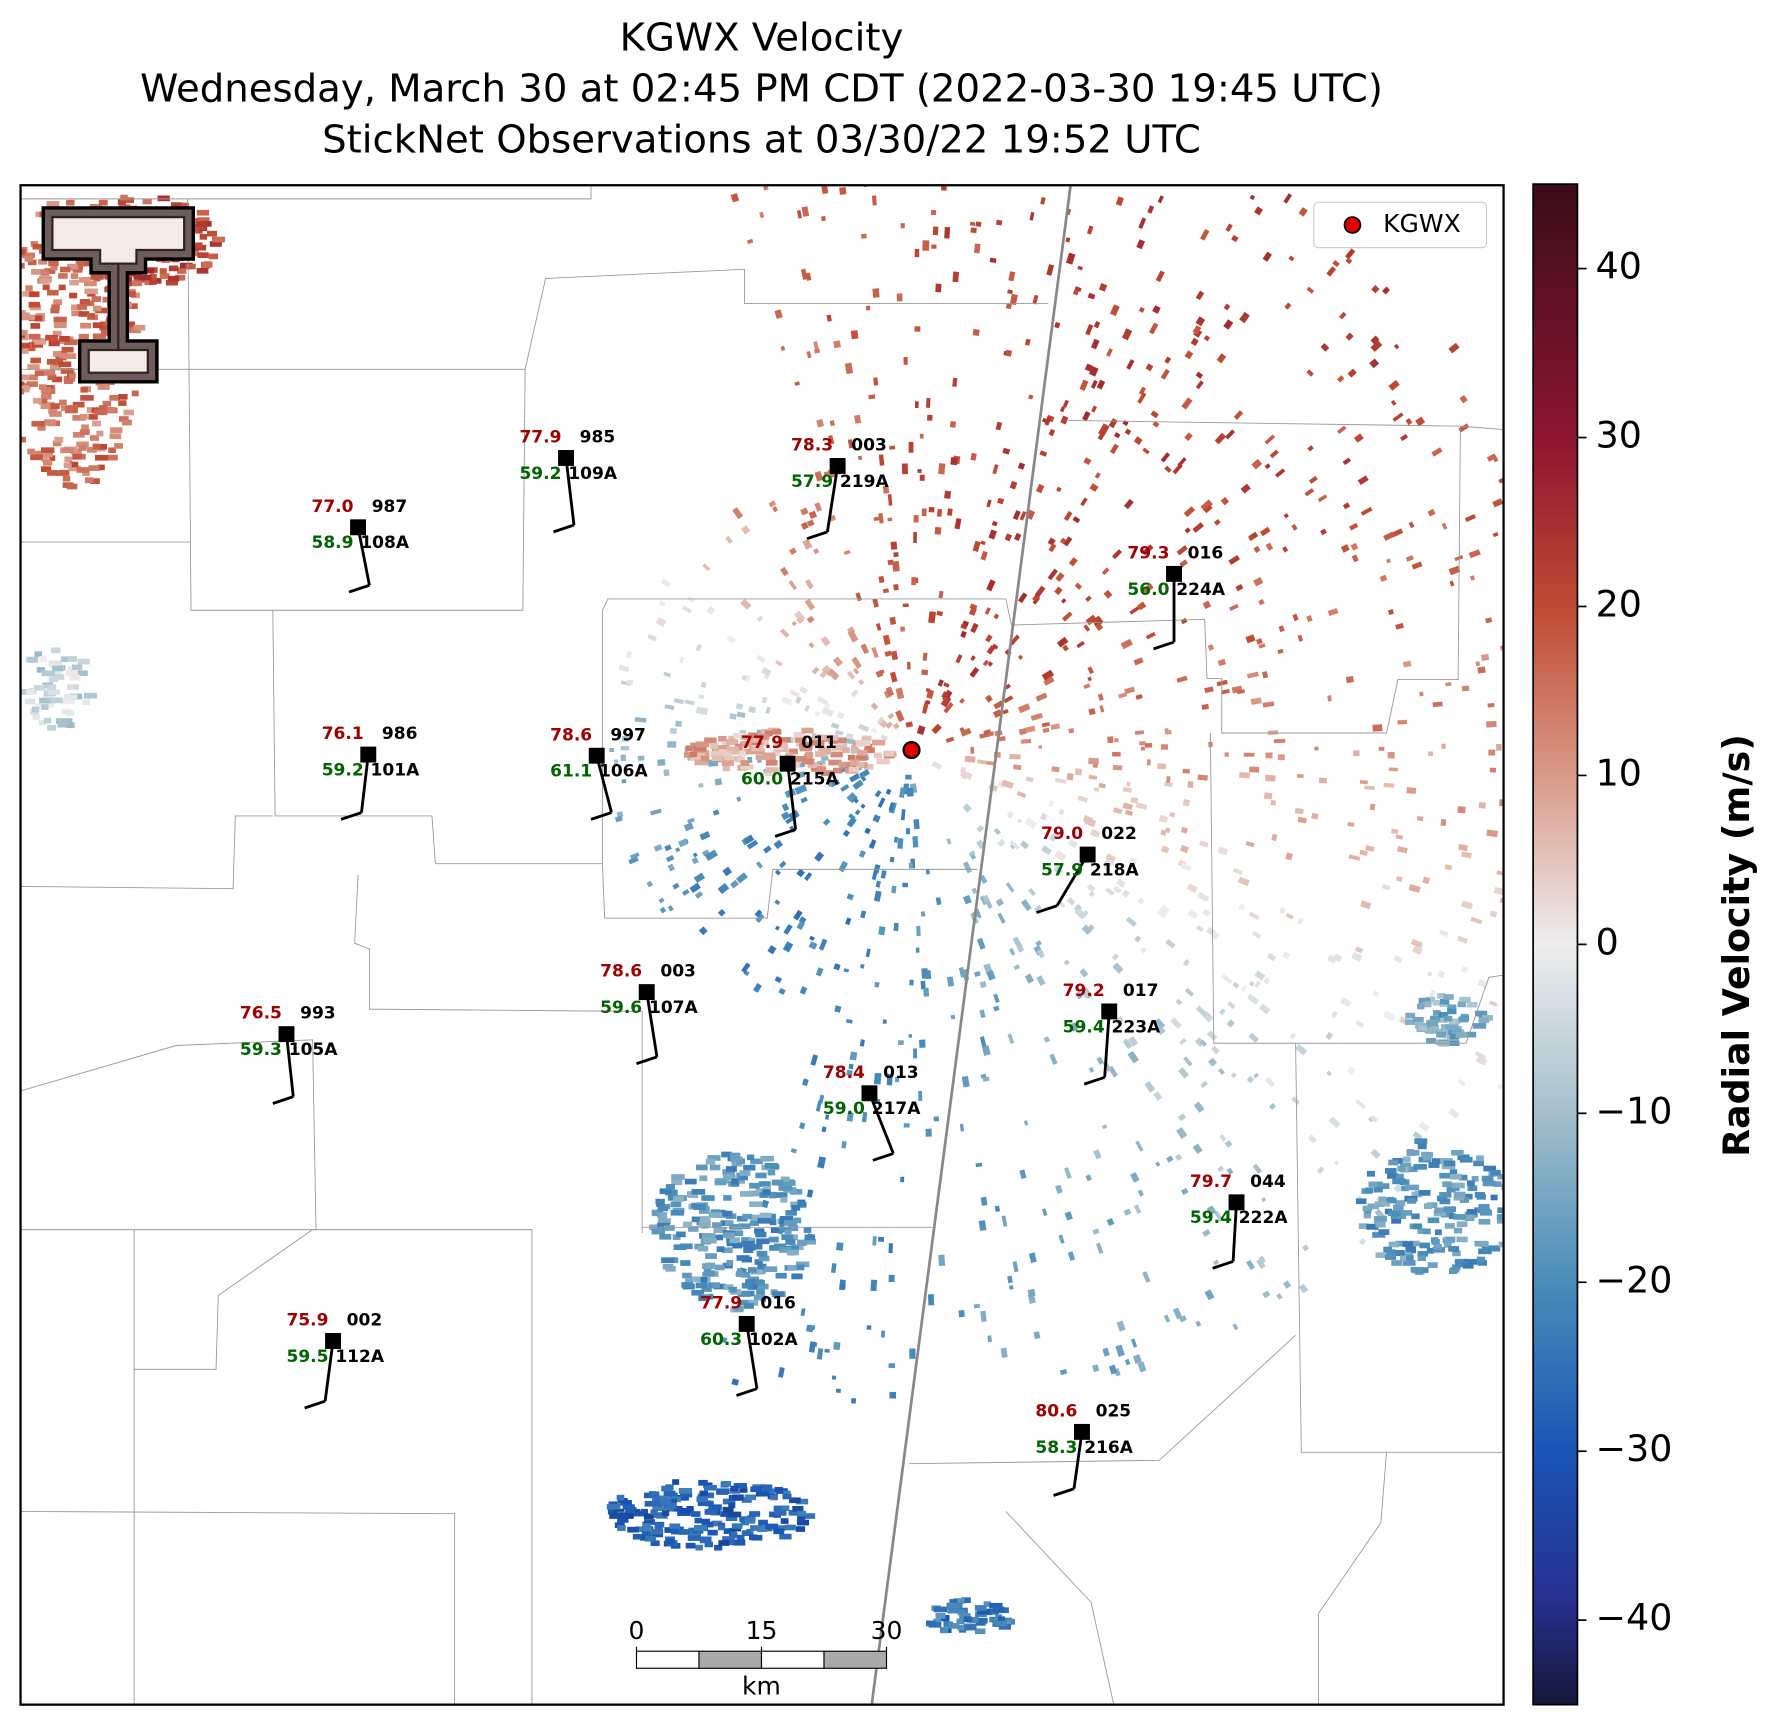  Describe the element at coordinates (819, 743) in the screenshot. I see `pressure: 011` at that location.